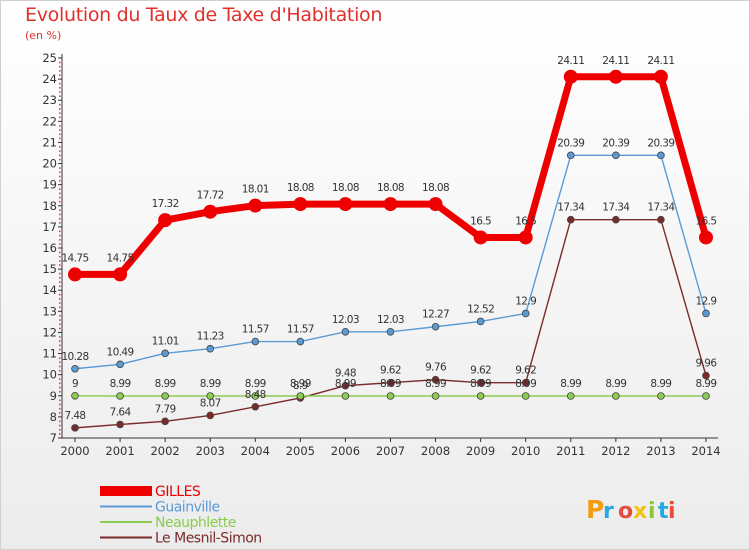 This screenshot has width=750, height=550. Describe the element at coordinates (49, 100) in the screenshot. I see `y-tick-label: 23` at that location.